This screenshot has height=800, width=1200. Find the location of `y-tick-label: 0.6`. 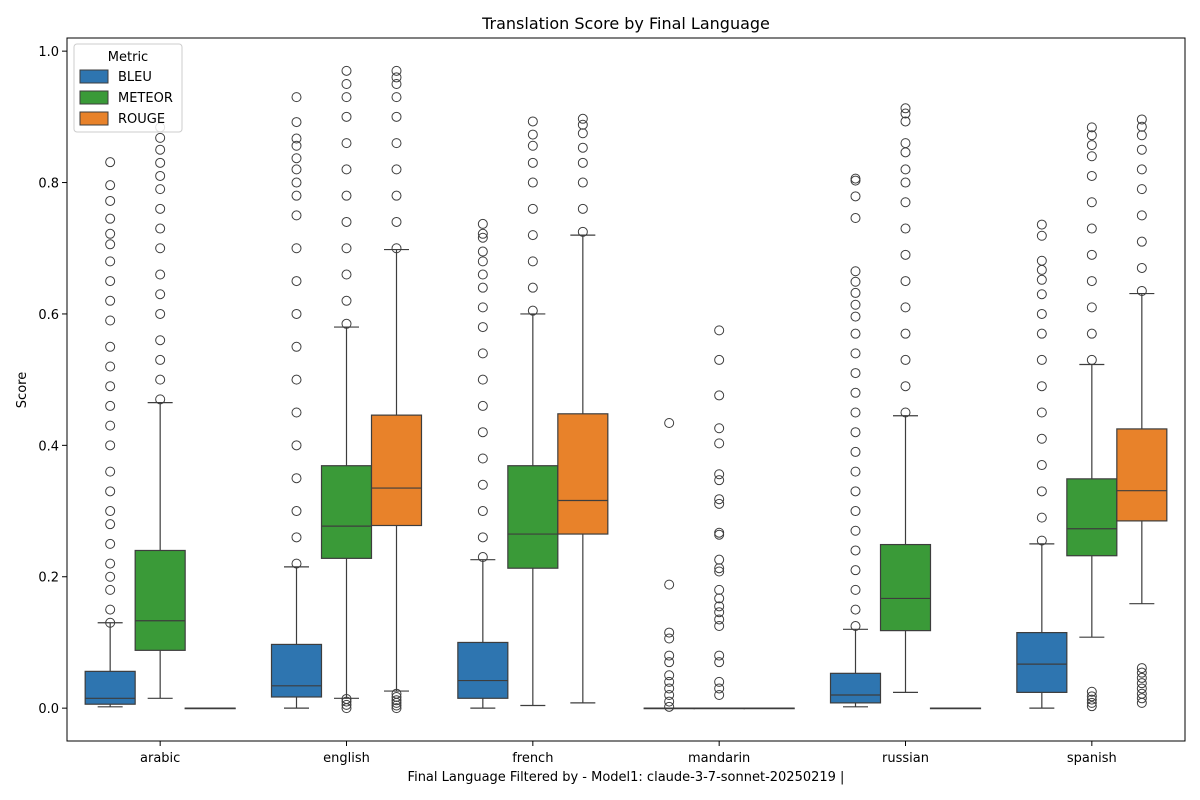

y-tick-label: 0.6 is located at coordinates (48, 315).